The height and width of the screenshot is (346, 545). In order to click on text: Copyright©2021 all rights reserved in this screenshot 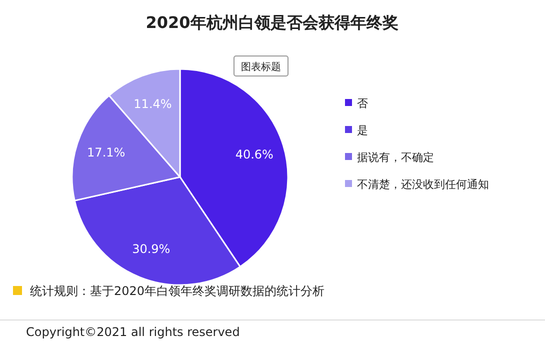, I will do `click(133, 332)`.